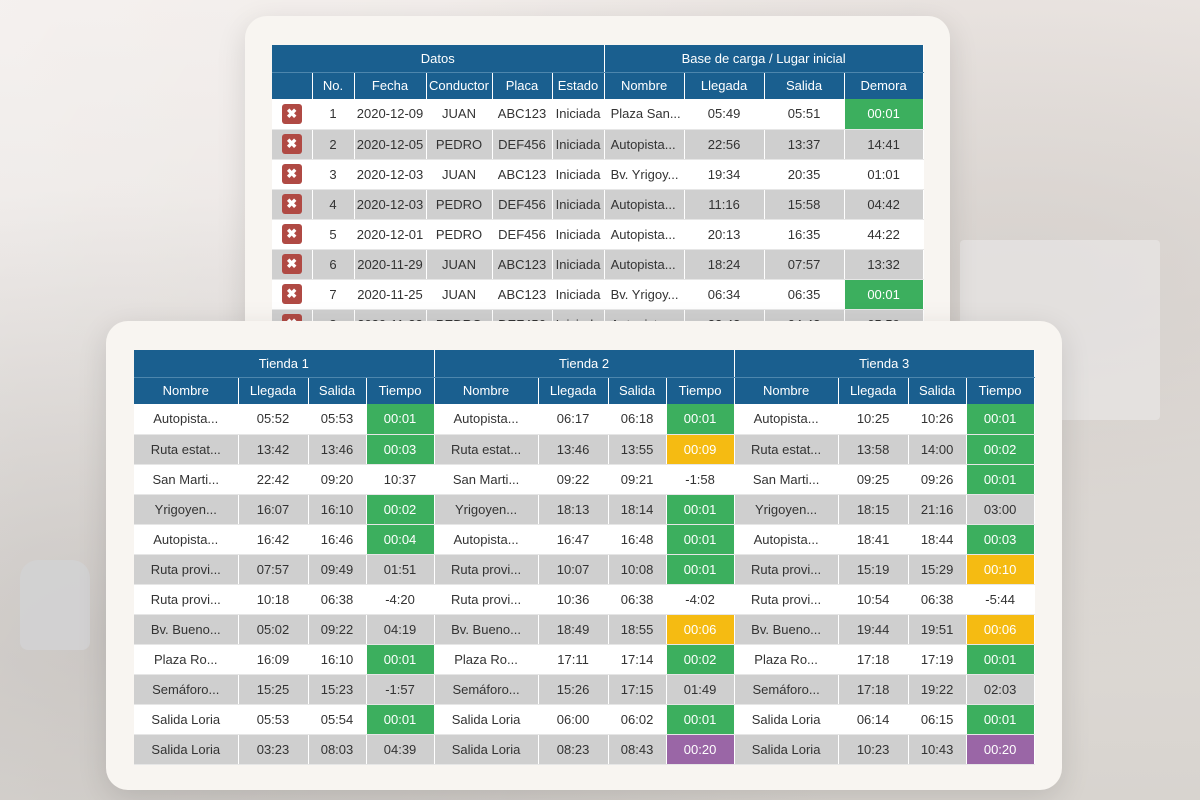 The width and height of the screenshot is (1200, 800). What do you see at coordinates (1000, 689) in the screenshot?
I see `cell-tiempo: 02:03` at bounding box center [1000, 689].